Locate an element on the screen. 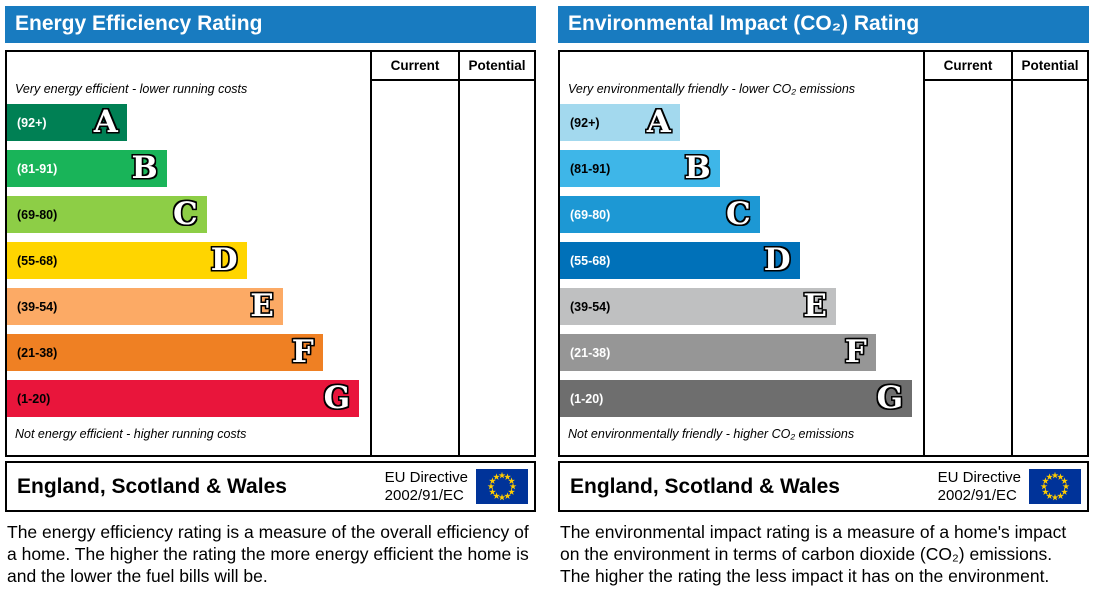  panel-title: Energy Efficiency Rating is located at coordinates (139, 23).